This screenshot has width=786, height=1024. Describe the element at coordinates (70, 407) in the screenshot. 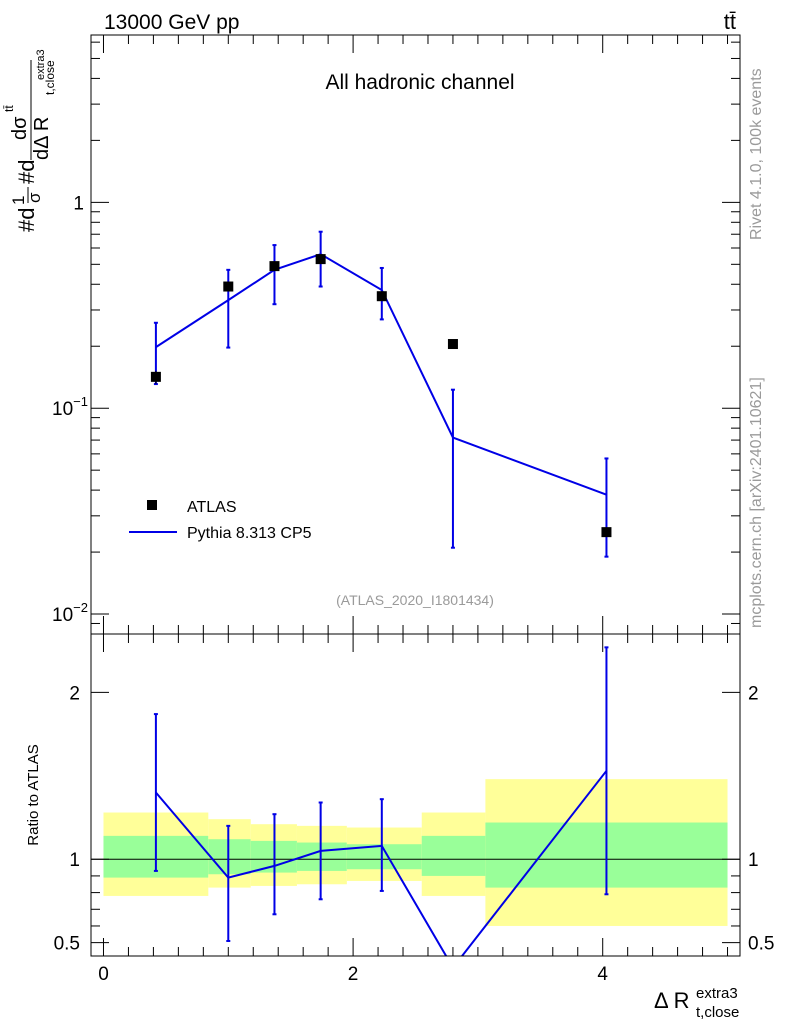

I see `main-ytick-label: 10⁻¹` at that location.